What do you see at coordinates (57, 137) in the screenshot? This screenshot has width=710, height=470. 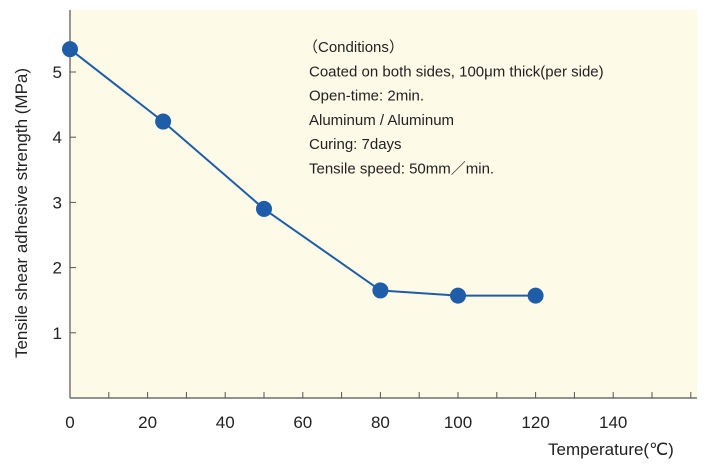 I see `y-tick-label: 4` at bounding box center [57, 137].